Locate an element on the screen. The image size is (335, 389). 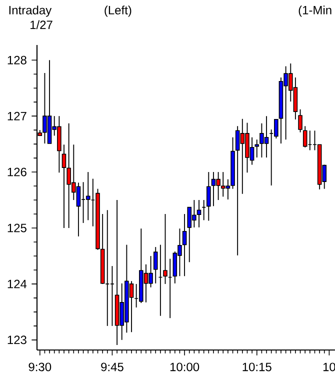
text: (1-Min is located at coordinates (315, 11).